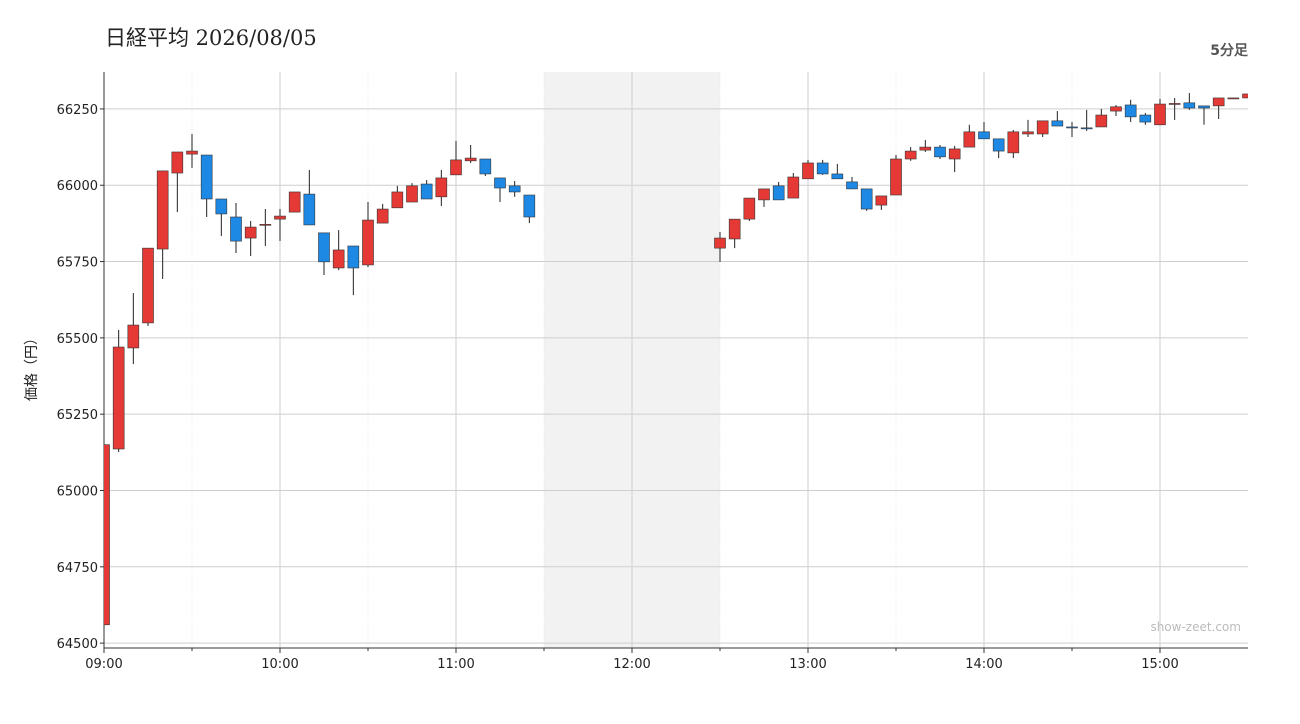 The image size is (1300, 724). Describe the element at coordinates (77, 491) in the screenshot. I see `y-tick-label: 65000` at that location.